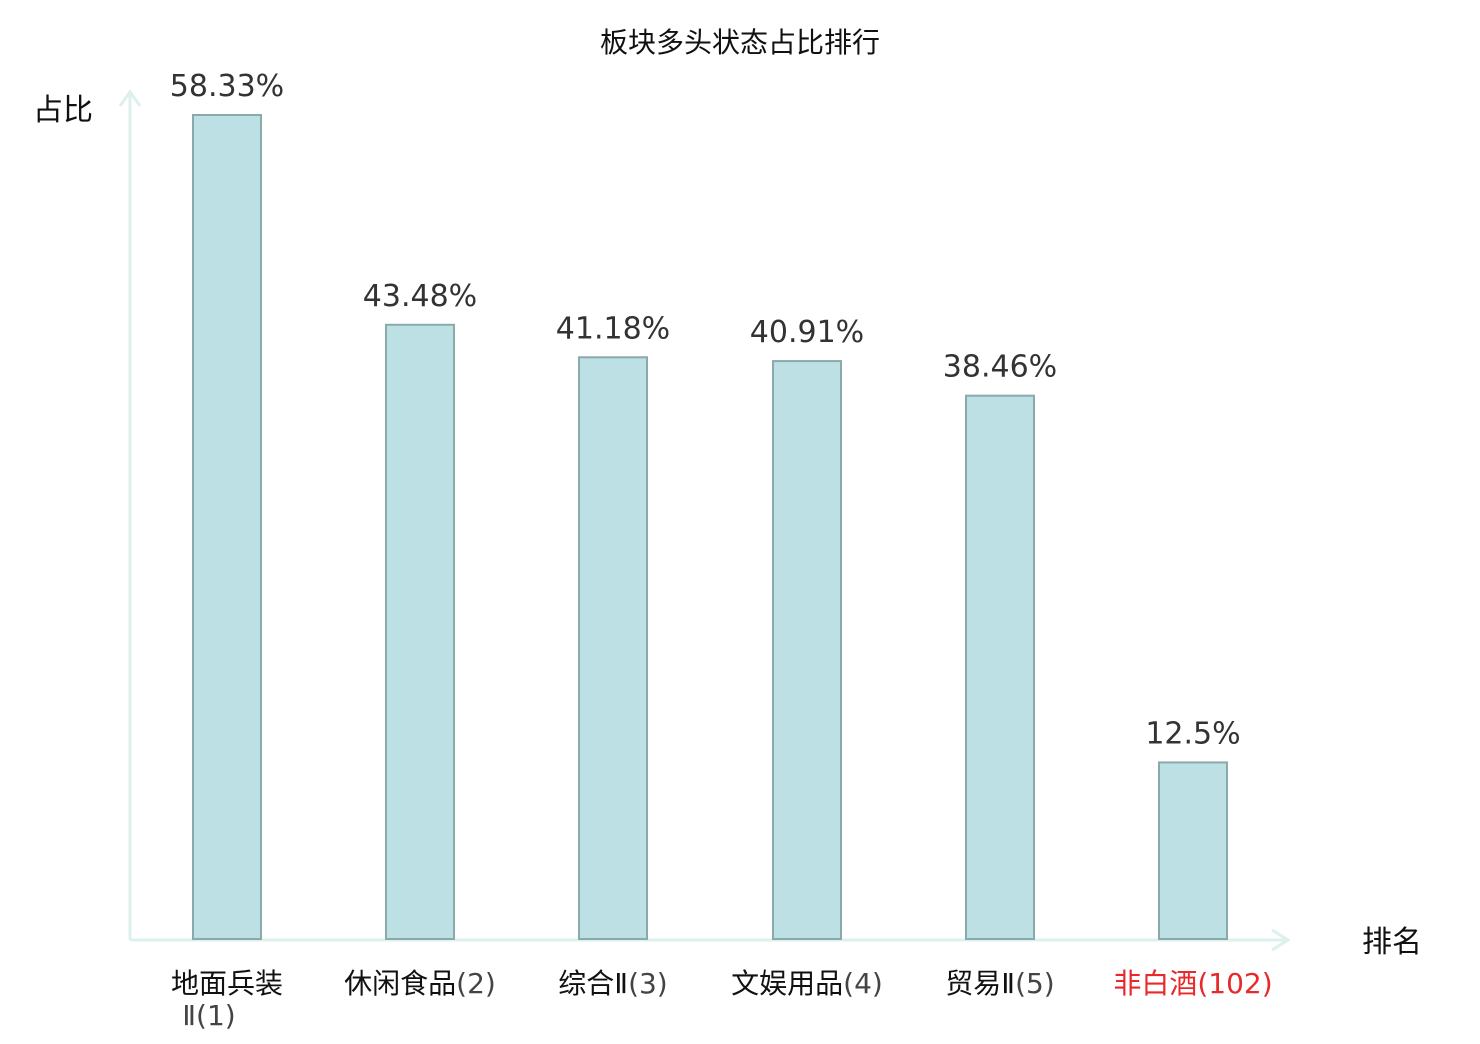 This screenshot has width=1480, height=1044. What do you see at coordinates (400, 983) in the screenshot?
I see `x-tick-name-2: 休闲食品` at bounding box center [400, 983].